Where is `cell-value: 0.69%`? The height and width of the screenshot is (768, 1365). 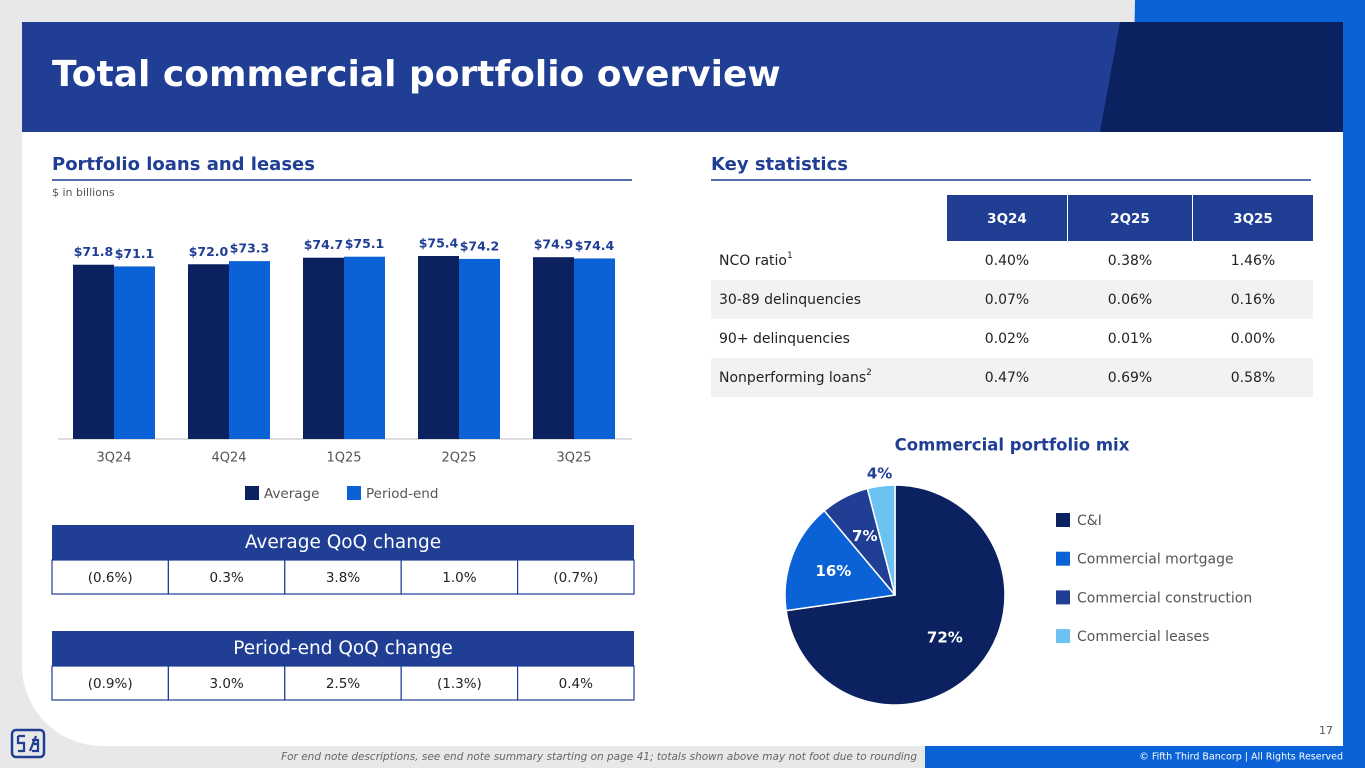 cell-value: 0.69% is located at coordinates (1130, 378).